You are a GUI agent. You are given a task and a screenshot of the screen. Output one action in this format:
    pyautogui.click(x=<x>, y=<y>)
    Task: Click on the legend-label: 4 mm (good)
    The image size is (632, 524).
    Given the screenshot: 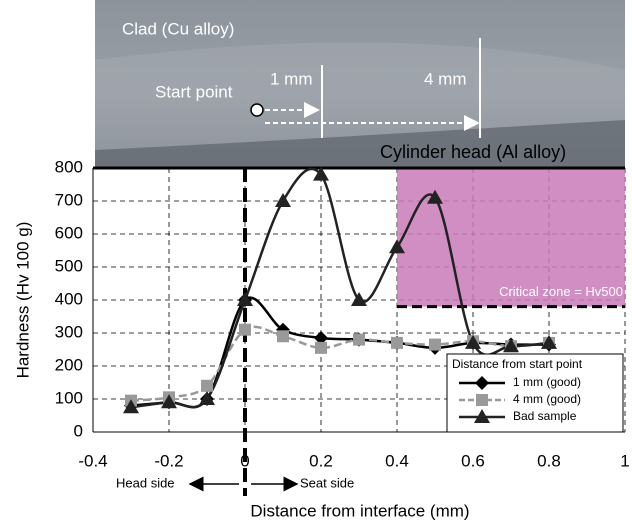 What is the action you would take?
    pyautogui.click(x=547, y=399)
    